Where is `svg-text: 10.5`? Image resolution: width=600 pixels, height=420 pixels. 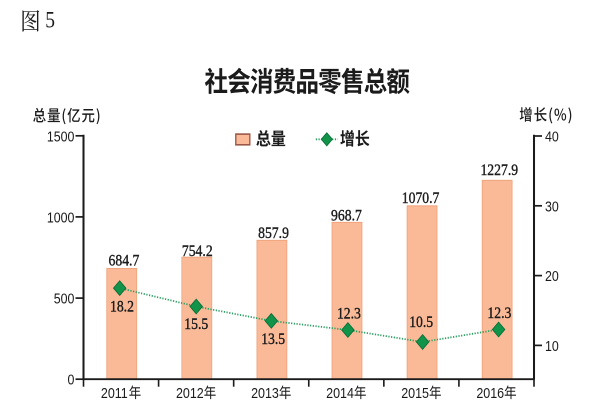 svg-text: 10.5 is located at coordinates (421, 322).